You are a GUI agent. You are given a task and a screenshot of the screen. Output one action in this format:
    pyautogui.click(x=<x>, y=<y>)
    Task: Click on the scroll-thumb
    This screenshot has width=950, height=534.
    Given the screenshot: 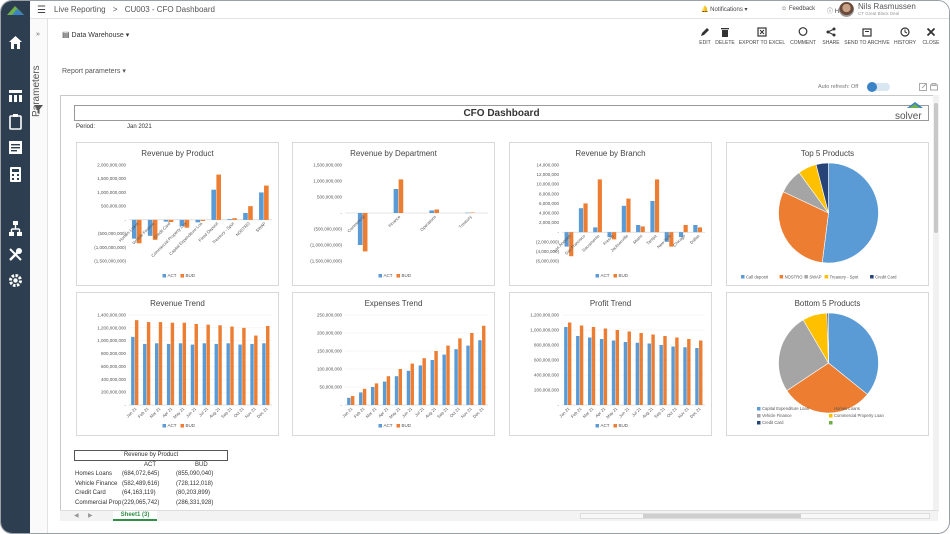 What is the action you would take?
    pyautogui.click(x=936, y=168)
    